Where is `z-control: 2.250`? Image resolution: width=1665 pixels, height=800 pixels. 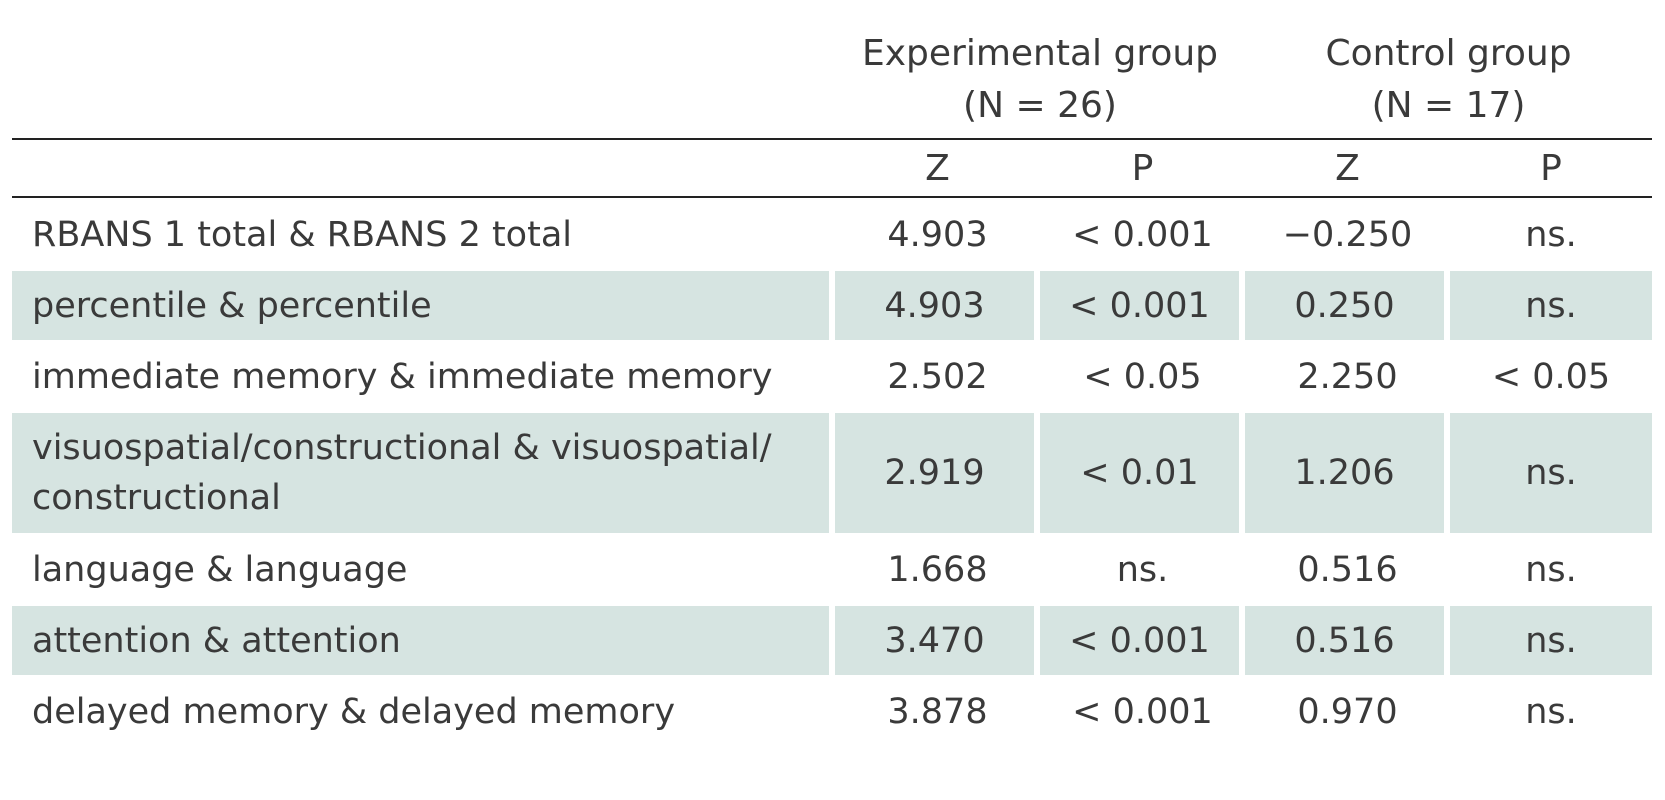
z-control: 2.250 is located at coordinates (1347, 375).